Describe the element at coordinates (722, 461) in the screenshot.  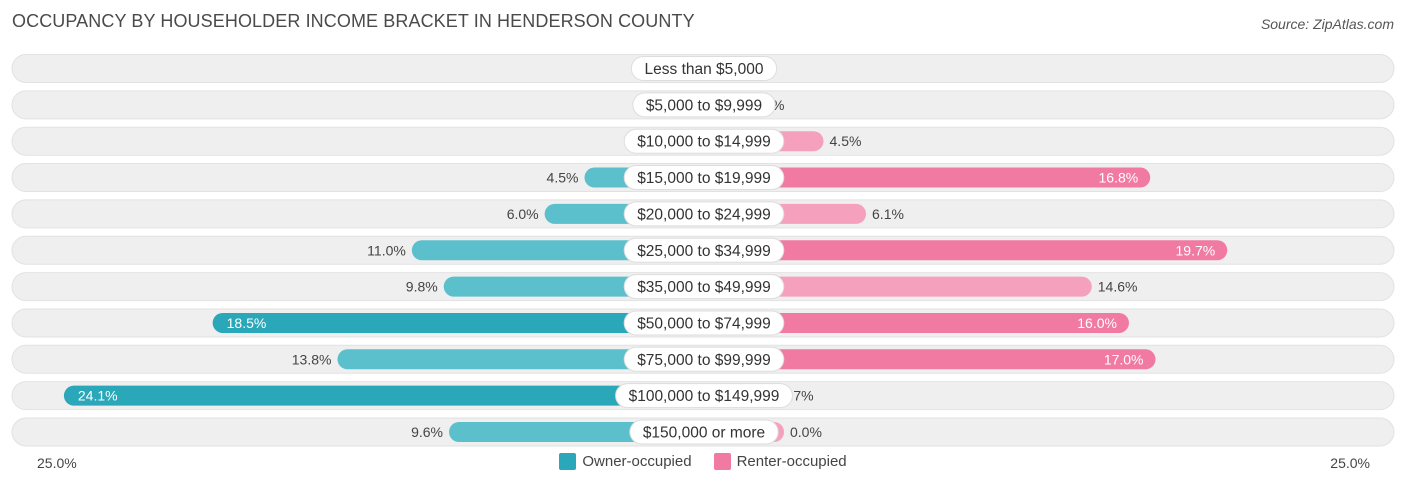
I see `renter-swatch` at that location.